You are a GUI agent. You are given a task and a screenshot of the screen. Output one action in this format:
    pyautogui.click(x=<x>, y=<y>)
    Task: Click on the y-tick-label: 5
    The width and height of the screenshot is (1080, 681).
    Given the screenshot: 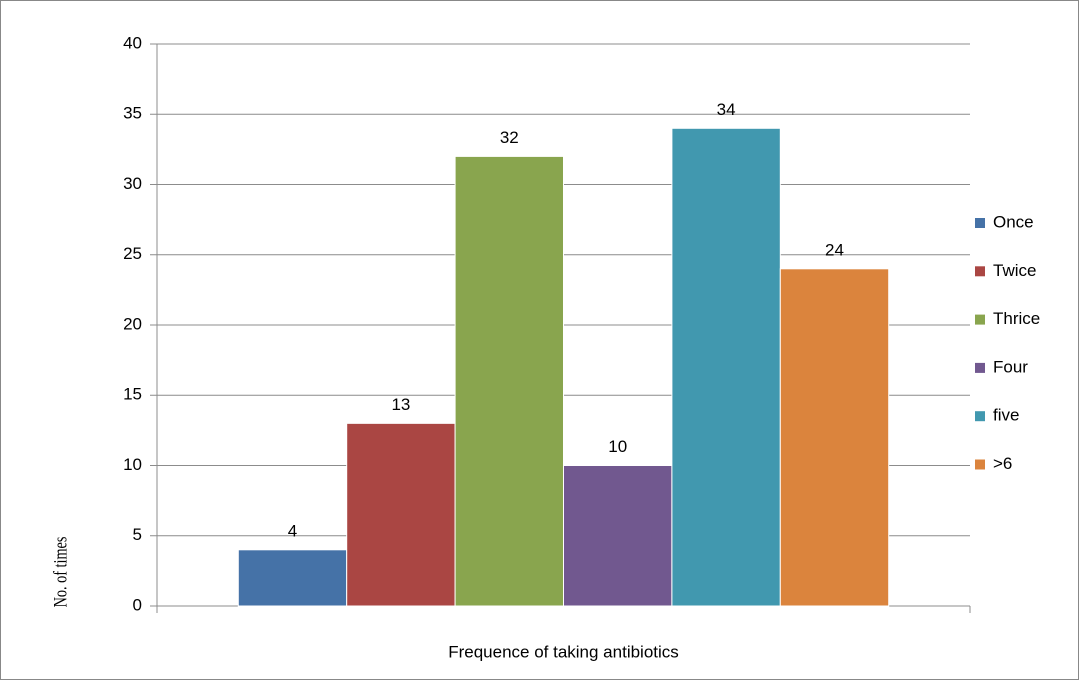 What is the action you would take?
    pyautogui.click(x=137, y=534)
    